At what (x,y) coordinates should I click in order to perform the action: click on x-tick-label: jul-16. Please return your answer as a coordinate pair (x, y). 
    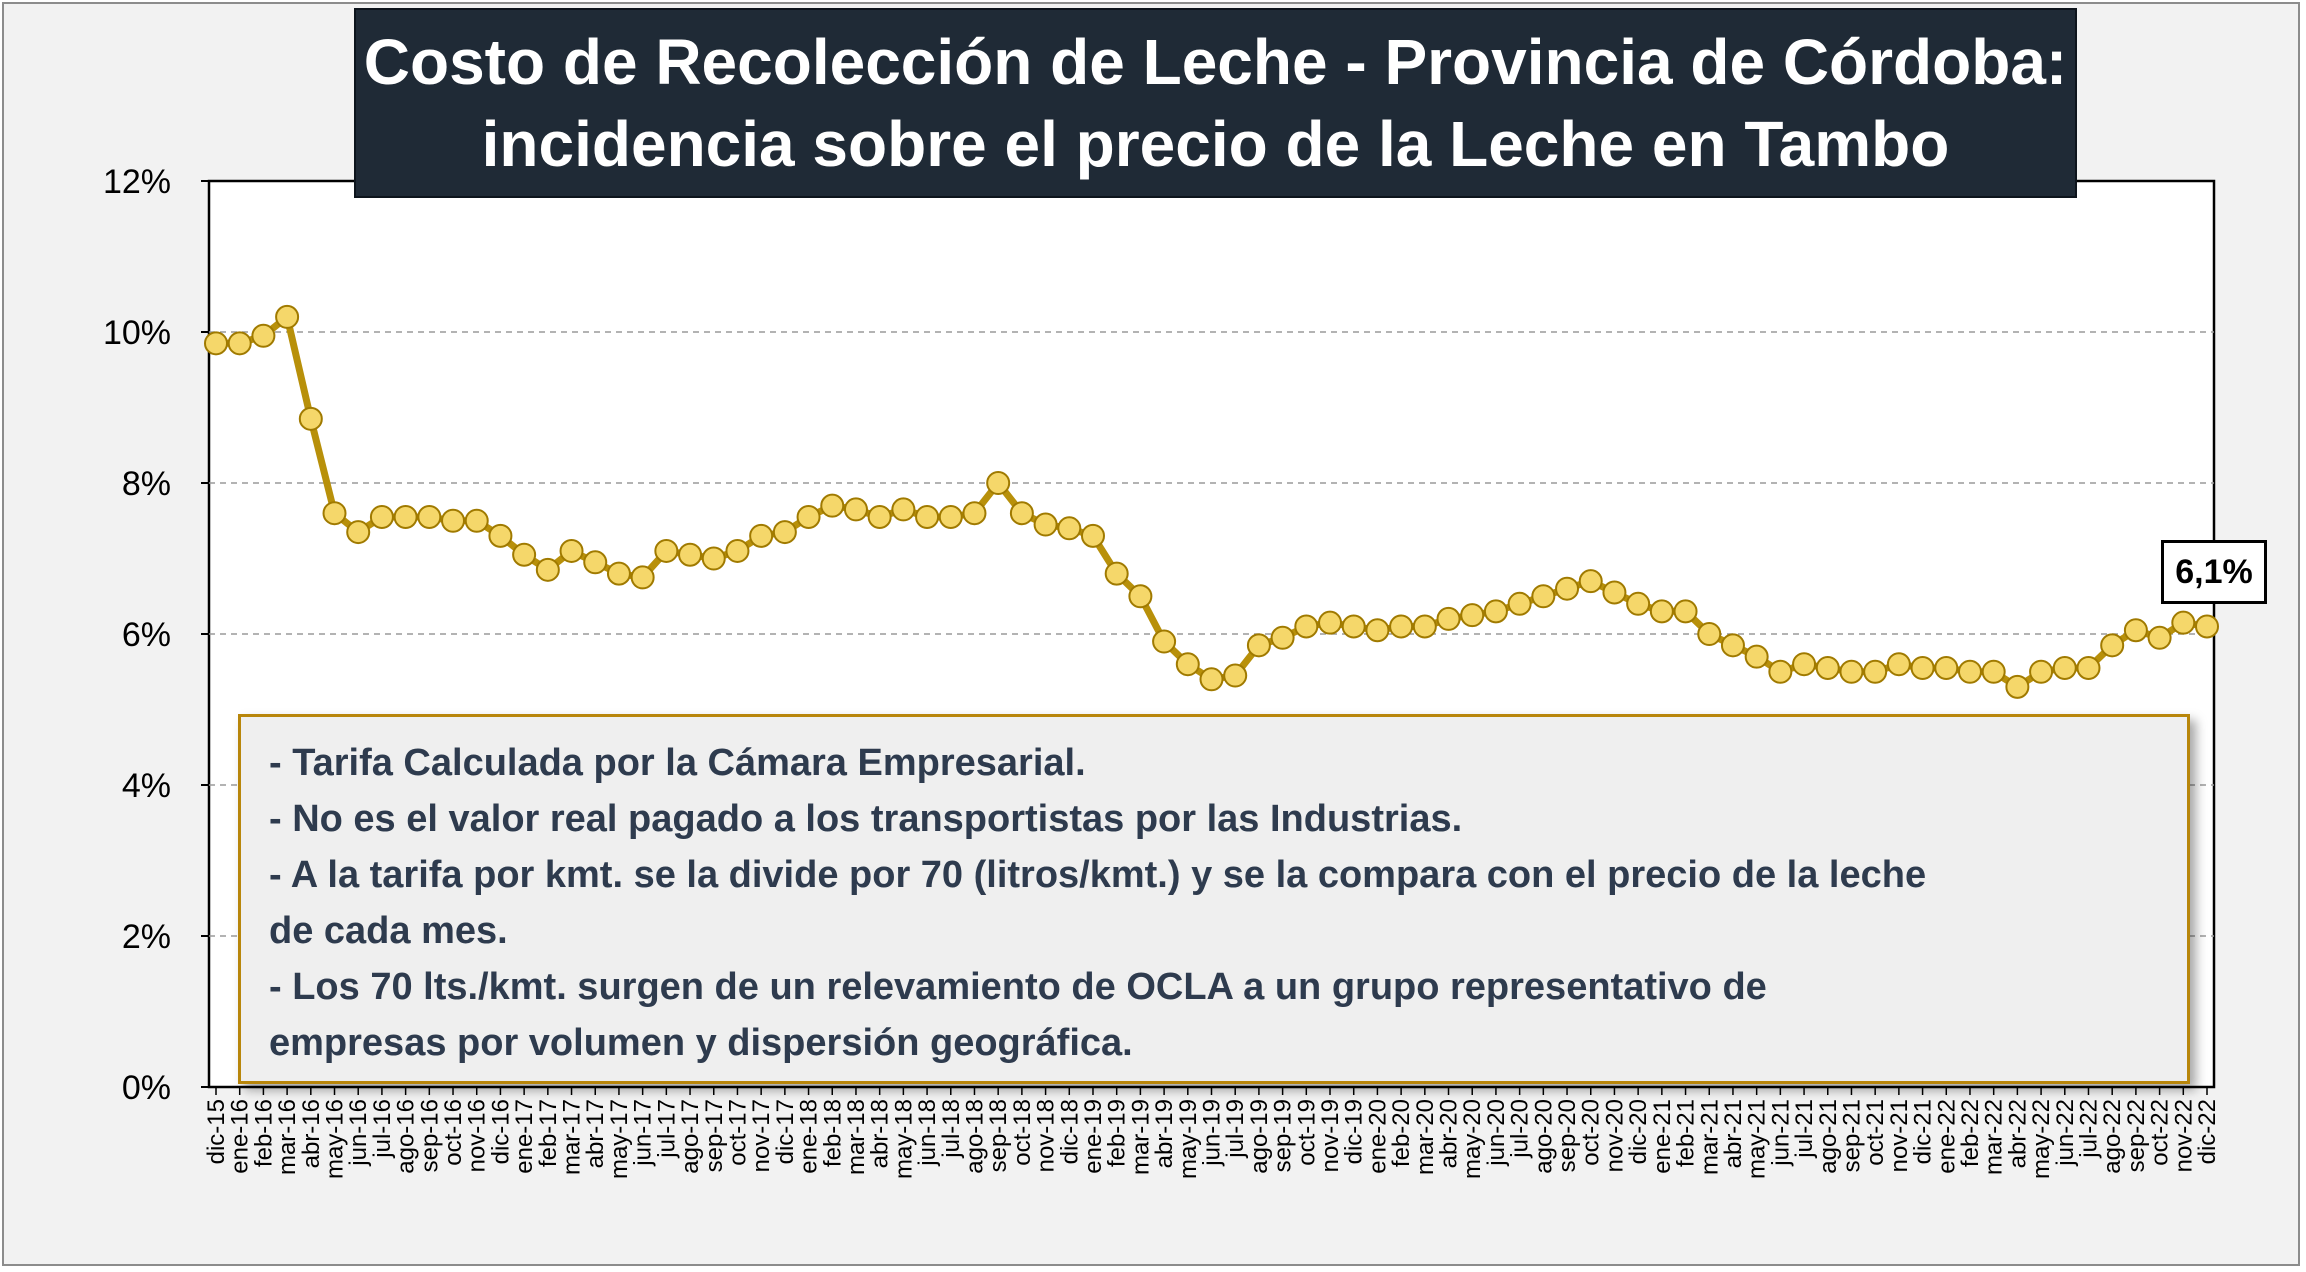
    Looking at the image, I should click on (382, 1129).